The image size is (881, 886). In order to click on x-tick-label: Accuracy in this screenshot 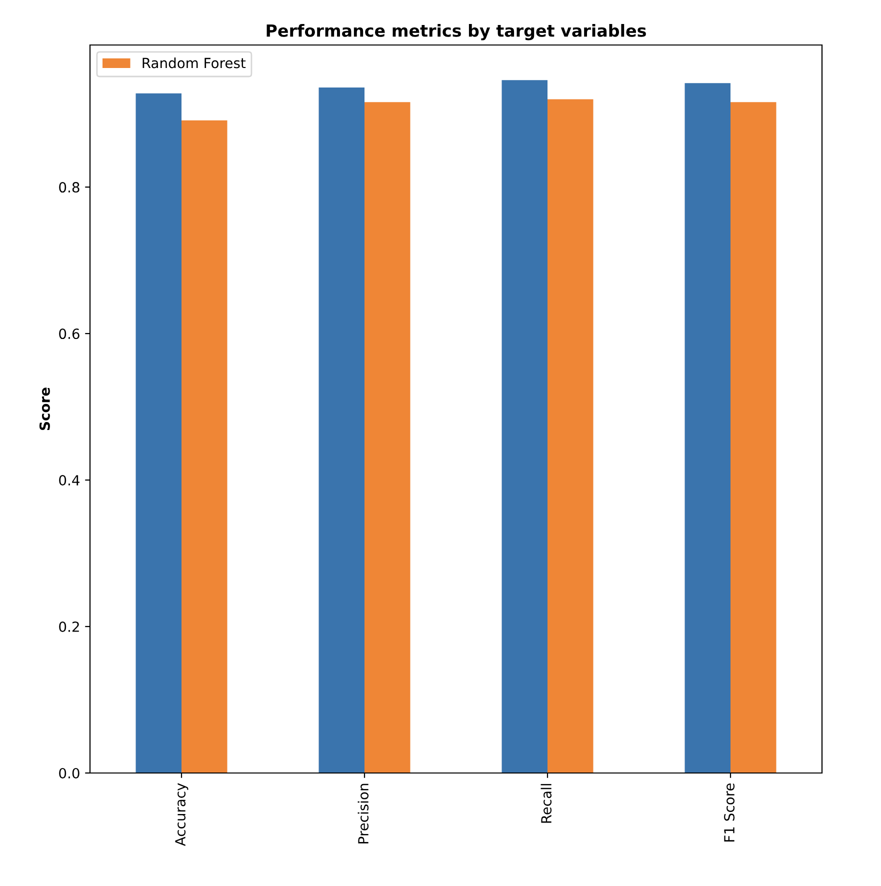, I will do `click(181, 814)`.